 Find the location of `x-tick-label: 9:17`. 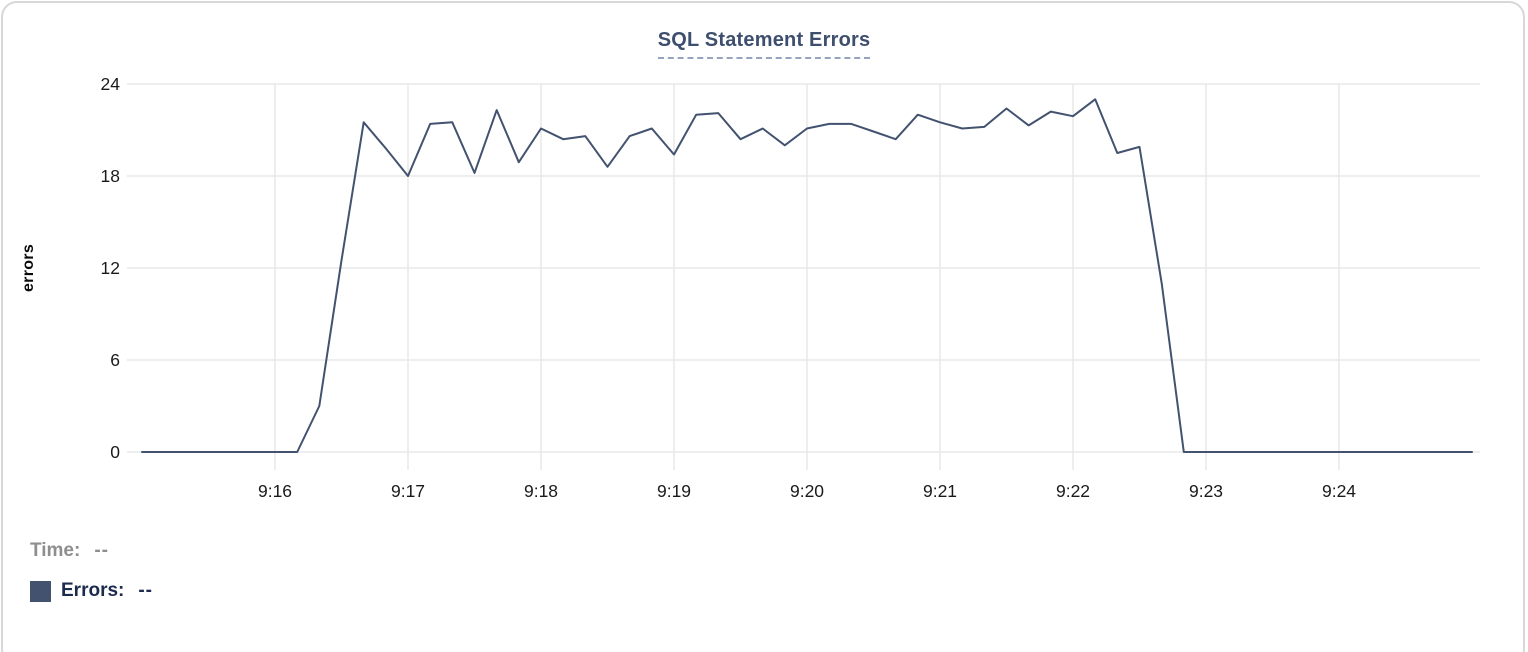

x-tick-label: 9:17 is located at coordinates (408, 491).